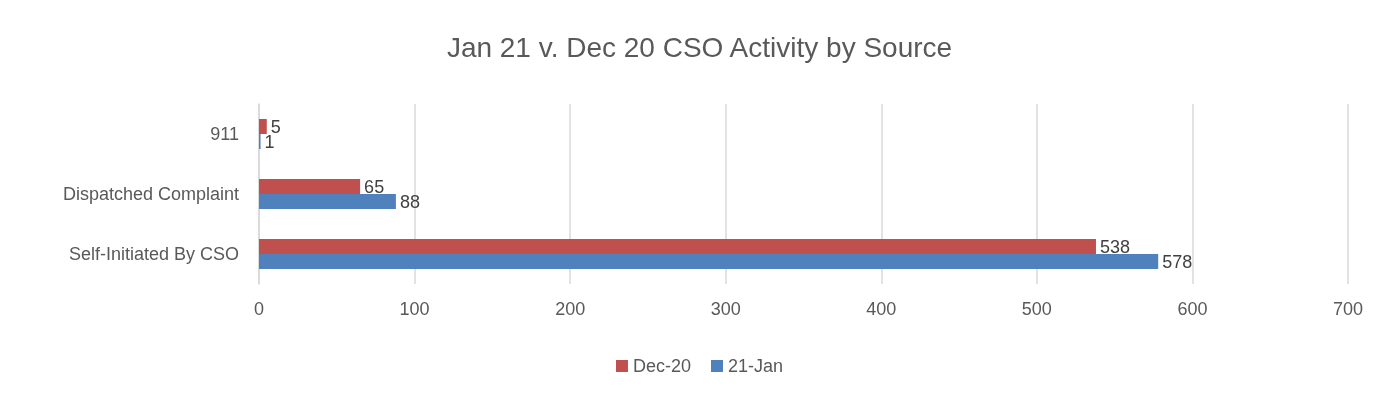  I want to click on x-tick-label: 200, so click(570, 309).